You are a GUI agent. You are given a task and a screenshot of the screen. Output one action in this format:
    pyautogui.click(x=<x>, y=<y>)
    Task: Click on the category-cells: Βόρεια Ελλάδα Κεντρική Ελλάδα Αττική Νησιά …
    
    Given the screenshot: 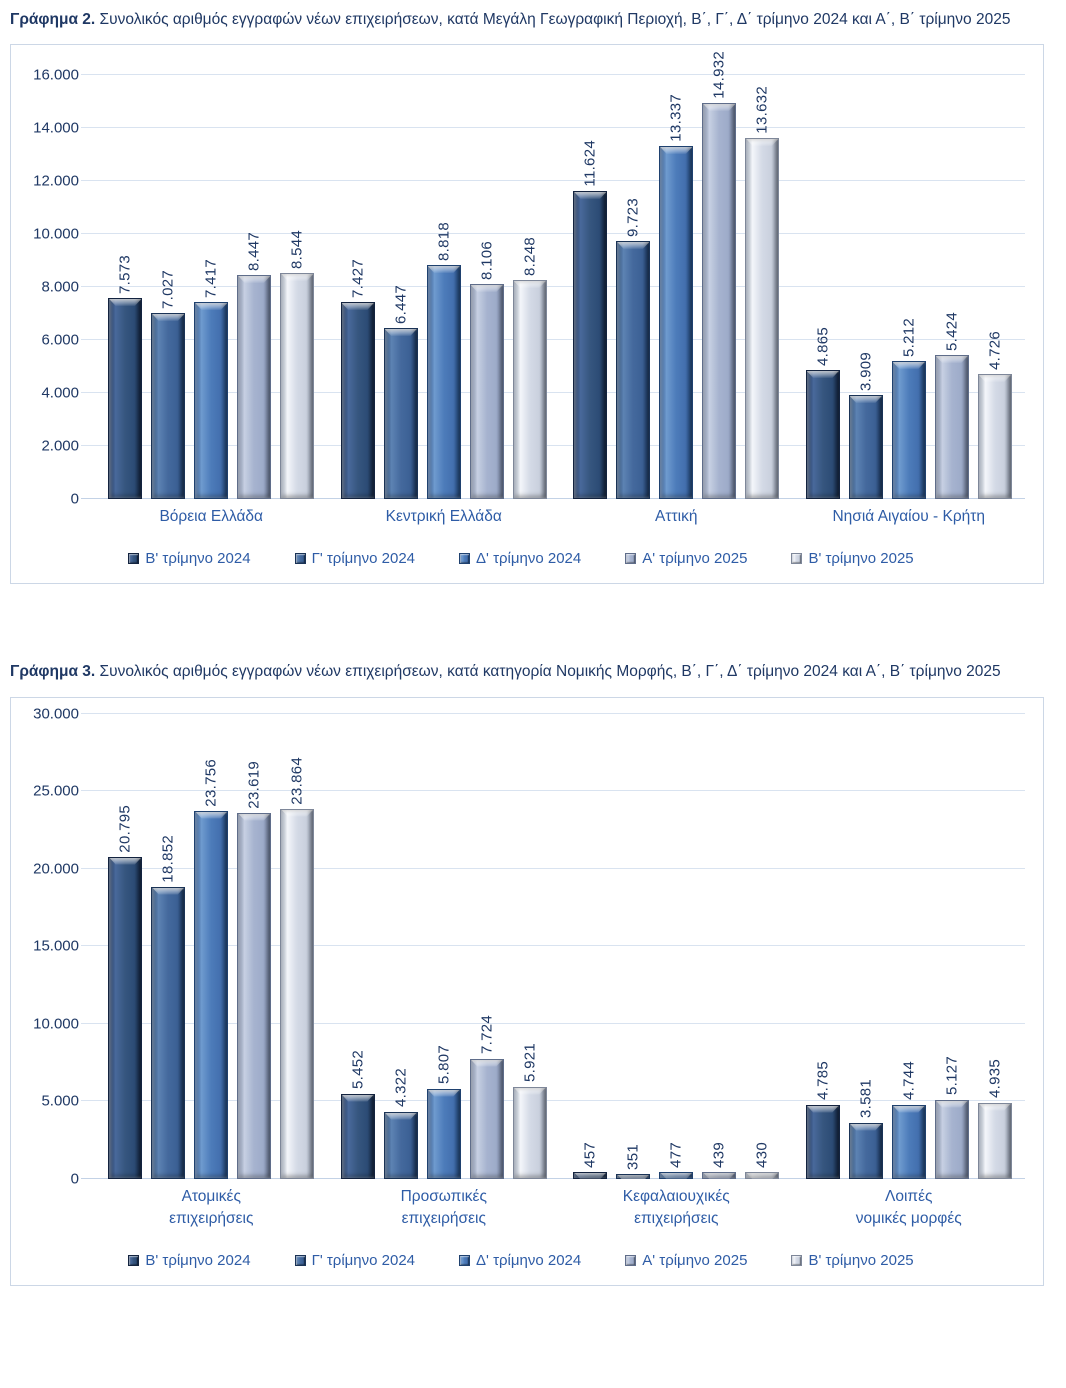 What is the action you would take?
    pyautogui.click(x=560, y=517)
    